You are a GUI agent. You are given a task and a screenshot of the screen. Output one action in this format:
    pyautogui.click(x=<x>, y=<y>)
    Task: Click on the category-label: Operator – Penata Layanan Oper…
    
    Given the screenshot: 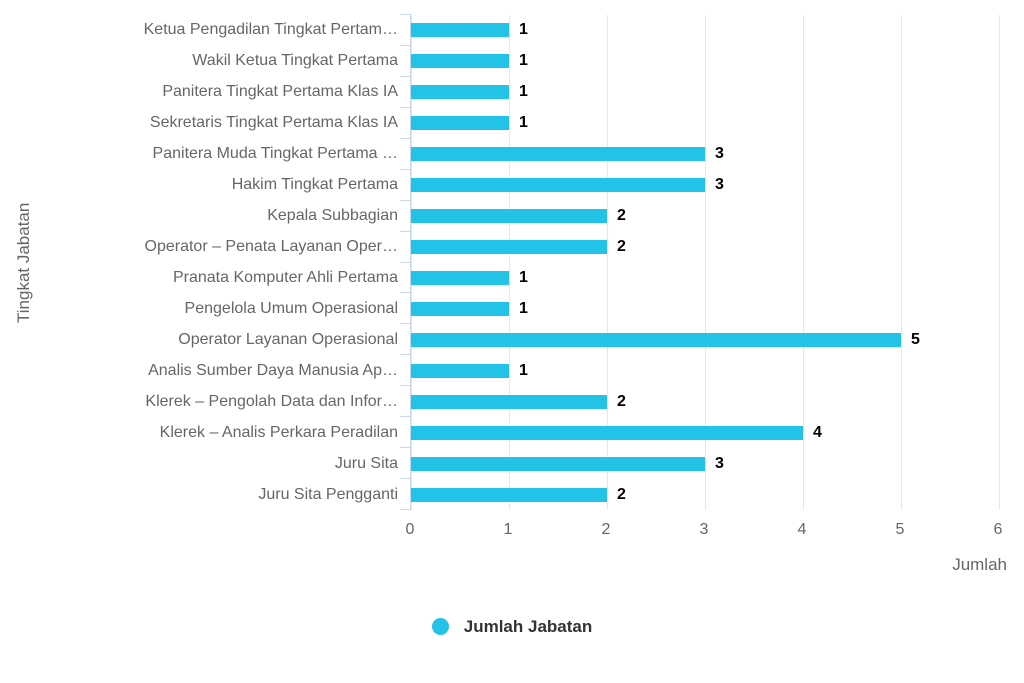 What is the action you would take?
    pyautogui.click(x=271, y=247)
    